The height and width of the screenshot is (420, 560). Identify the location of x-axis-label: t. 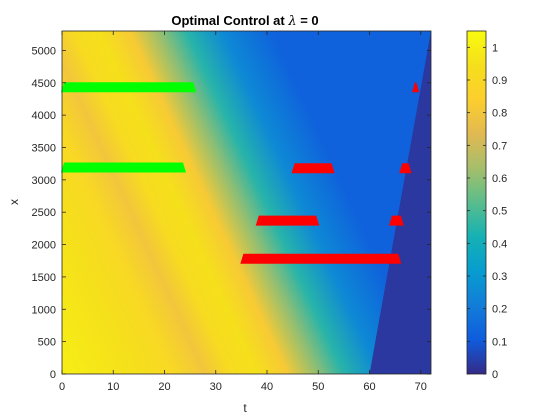
(245, 408).